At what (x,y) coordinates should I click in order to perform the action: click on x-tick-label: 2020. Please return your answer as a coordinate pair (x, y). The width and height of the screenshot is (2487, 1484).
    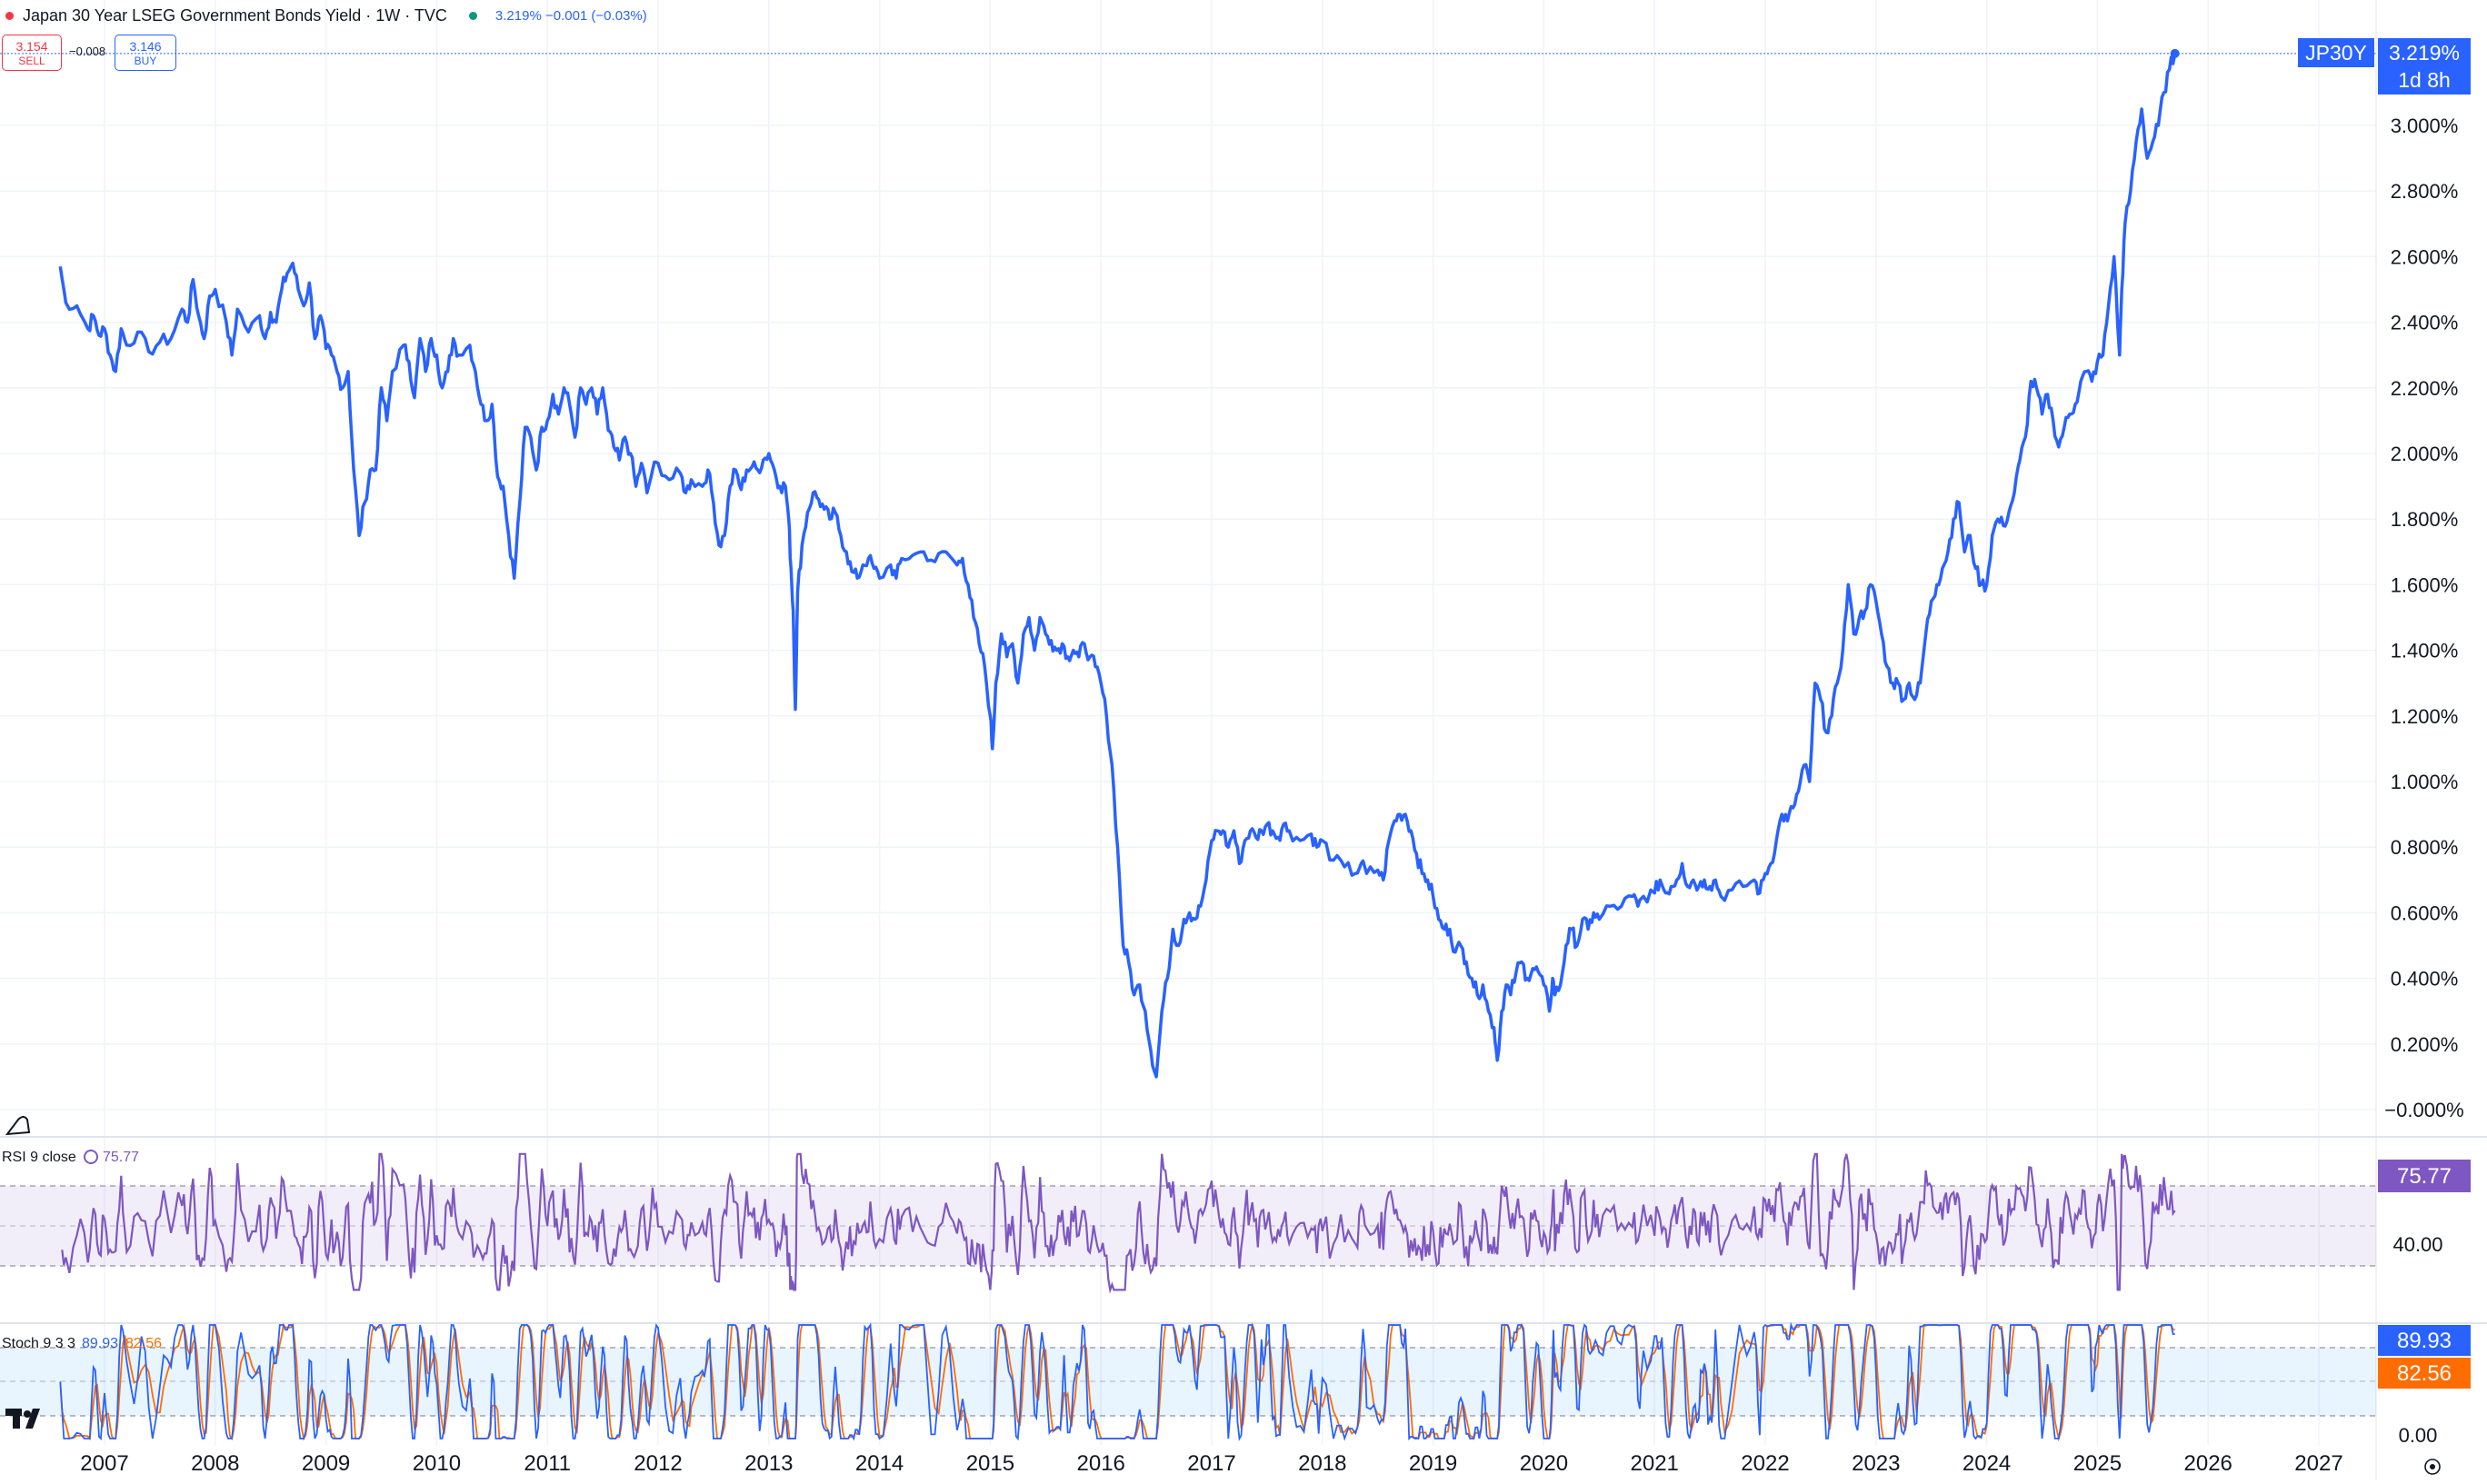
    Looking at the image, I should click on (1544, 1463).